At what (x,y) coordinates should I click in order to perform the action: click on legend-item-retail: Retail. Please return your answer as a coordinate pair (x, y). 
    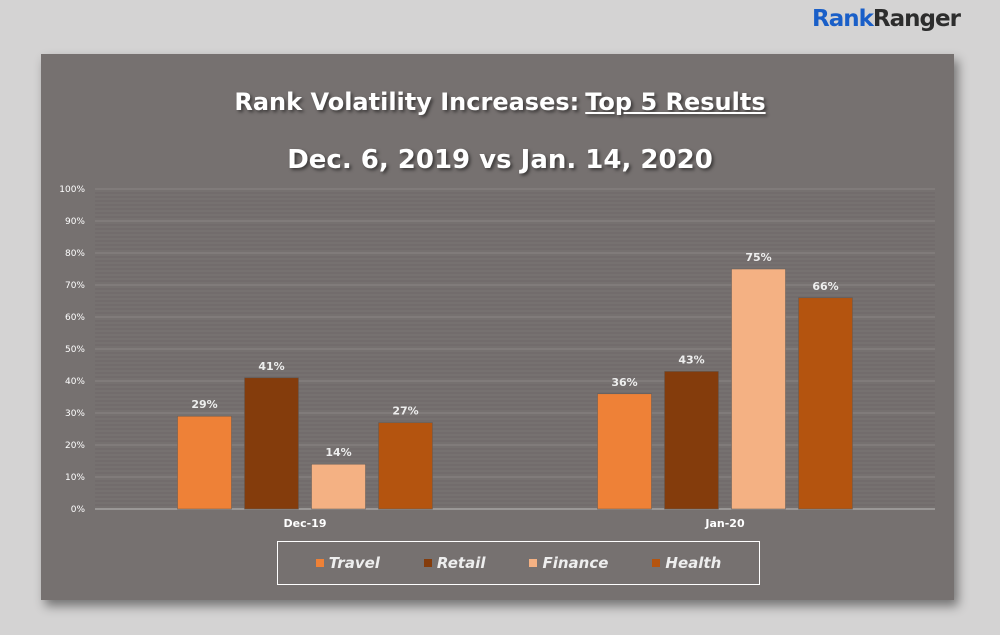
    Looking at the image, I should click on (454, 563).